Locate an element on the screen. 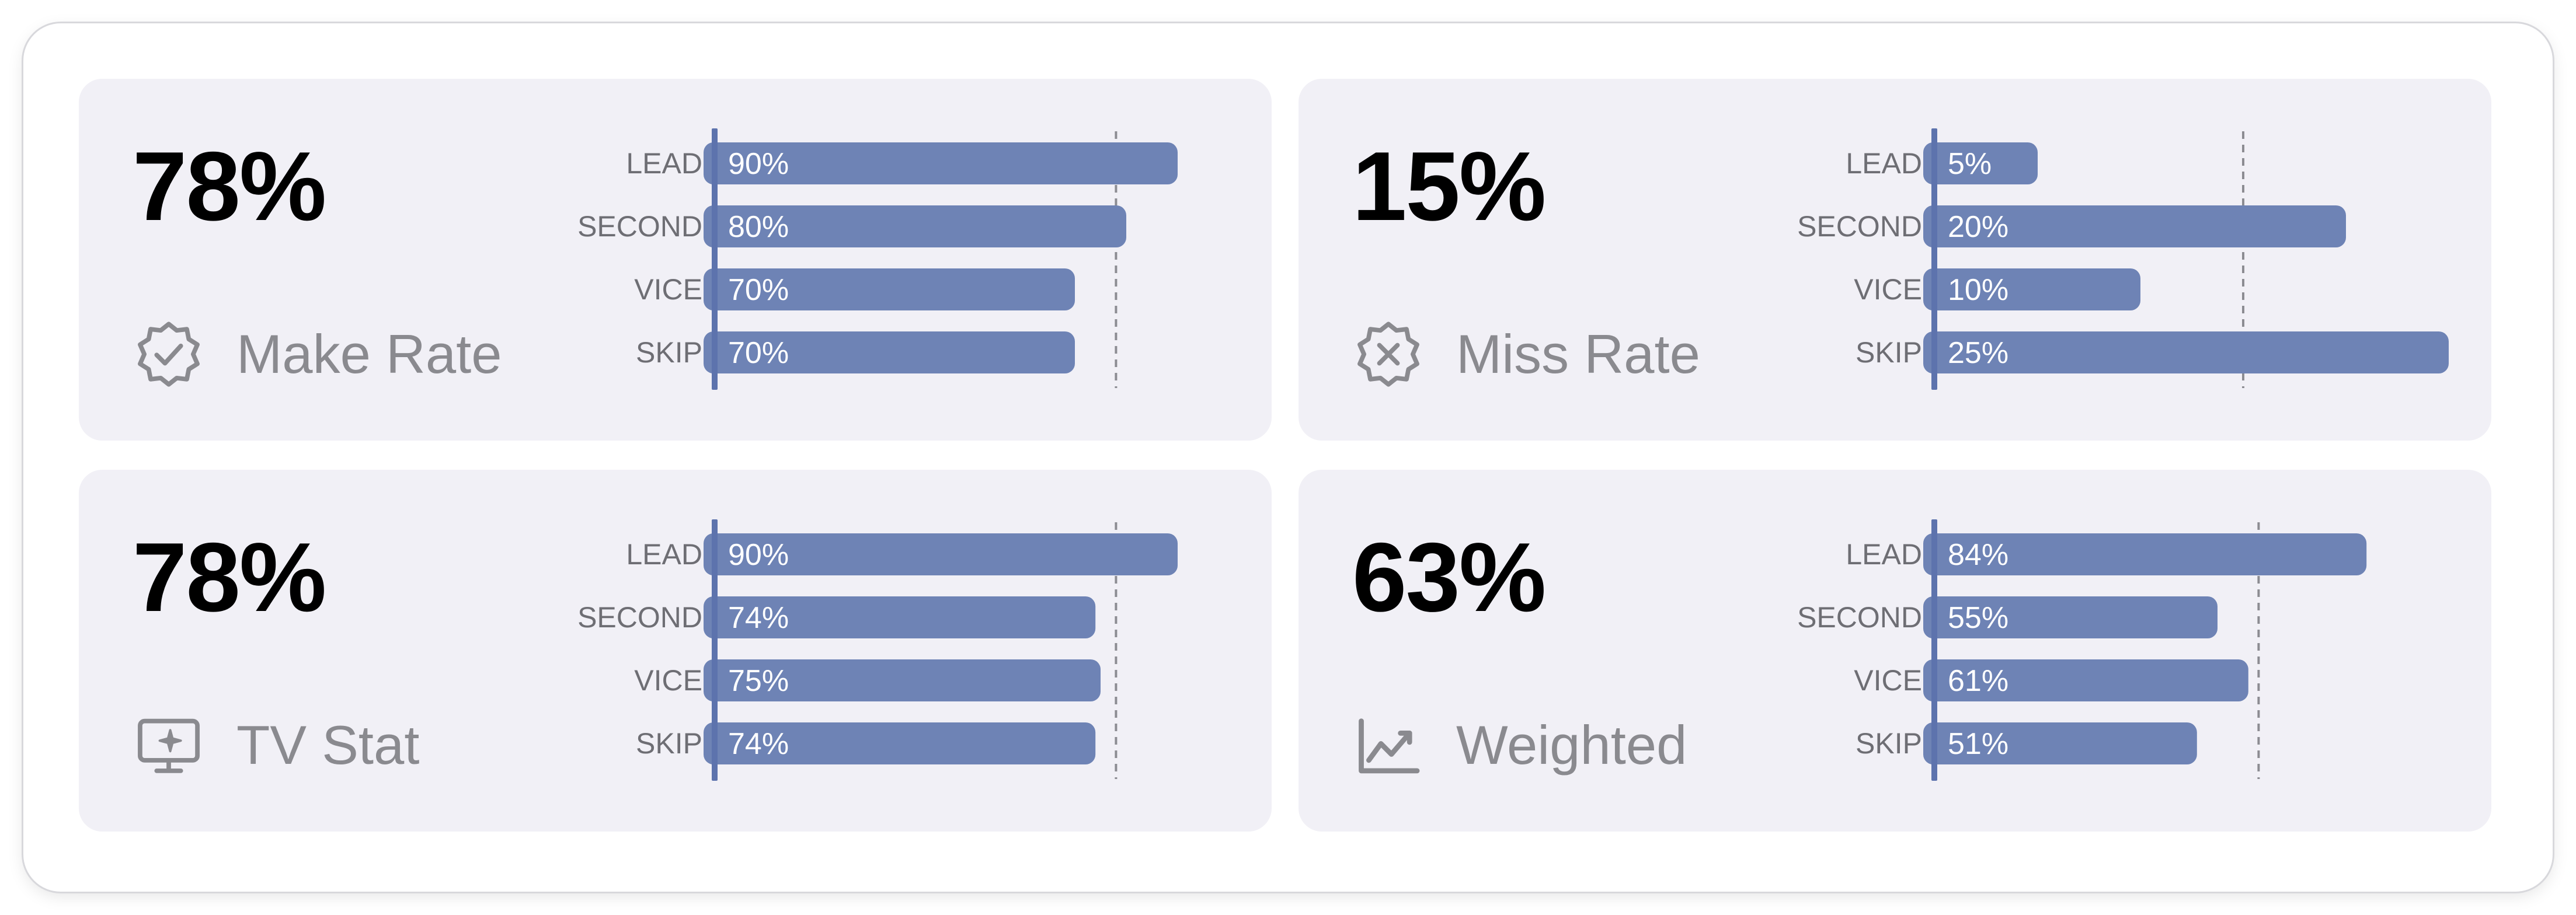 This screenshot has width=2576, height=915. bar-value-label: 25% is located at coordinates (1978, 353).